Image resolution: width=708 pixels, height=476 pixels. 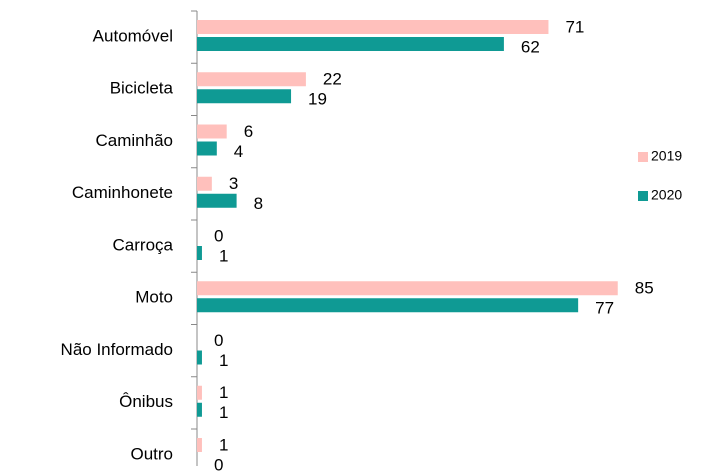 What do you see at coordinates (574, 26) in the screenshot?
I see `value-label: 71` at bounding box center [574, 26].